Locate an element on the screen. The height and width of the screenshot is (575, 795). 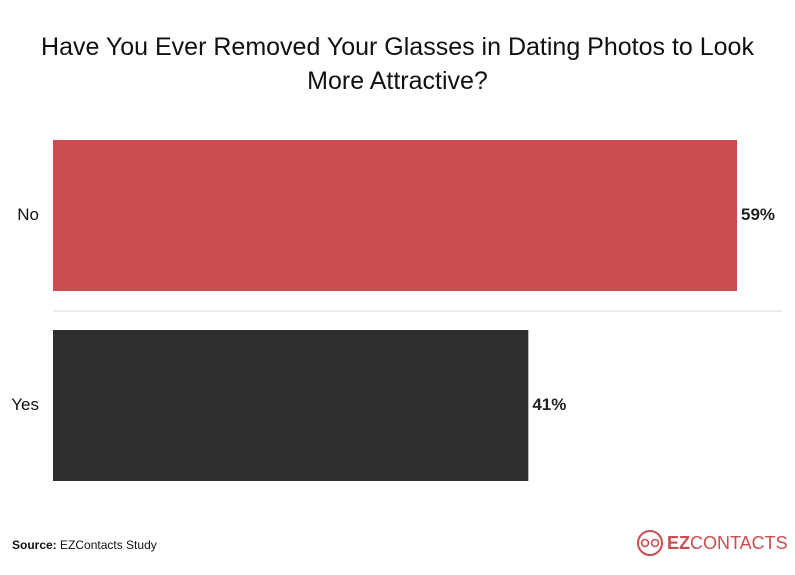
value-label: 41% is located at coordinates (549, 404).